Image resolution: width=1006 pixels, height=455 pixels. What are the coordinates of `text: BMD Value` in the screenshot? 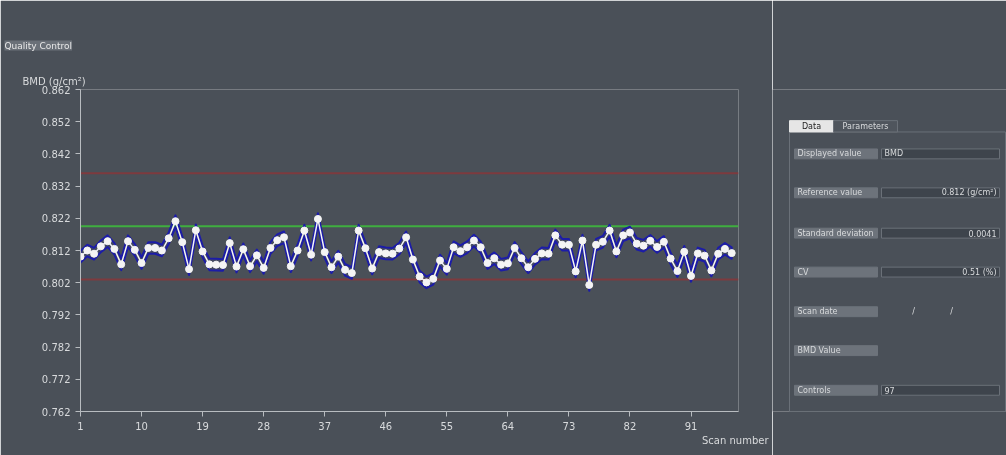 It's located at (819, 351).